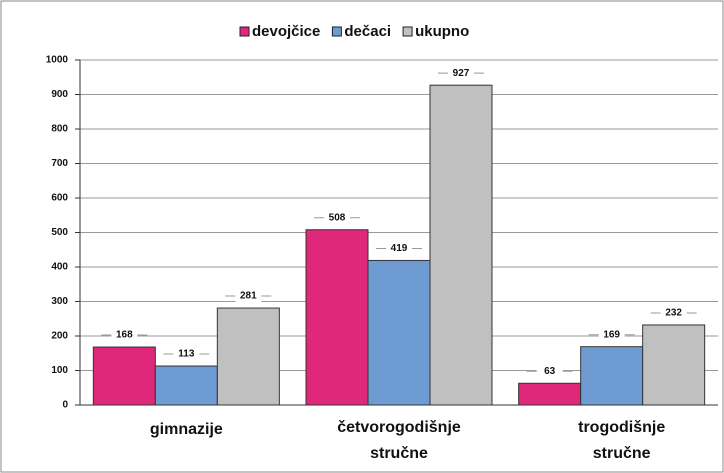 The width and height of the screenshot is (724, 473). What do you see at coordinates (59, 94) in the screenshot?
I see `y-tick-label: 900` at bounding box center [59, 94].